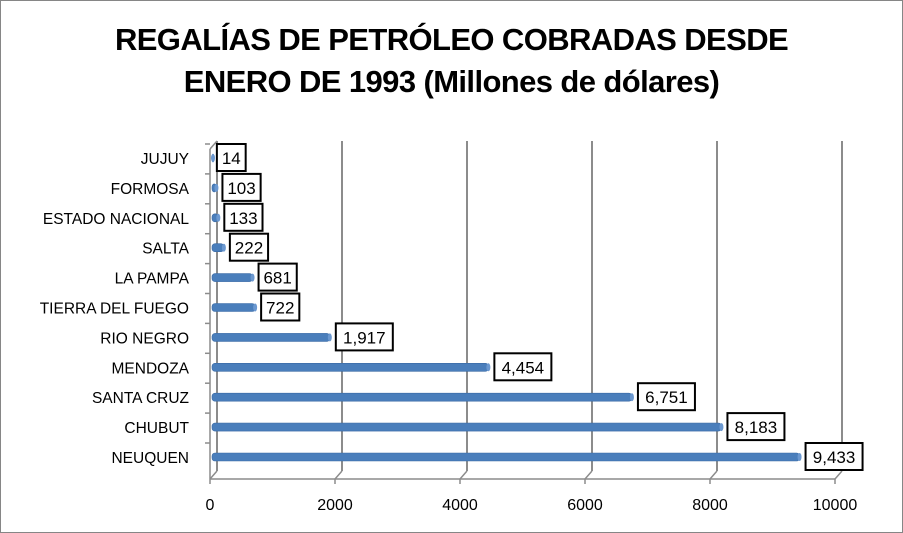 The image size is (903, 533). I want to click on category-label: FORMOSA, so click(150, 189).